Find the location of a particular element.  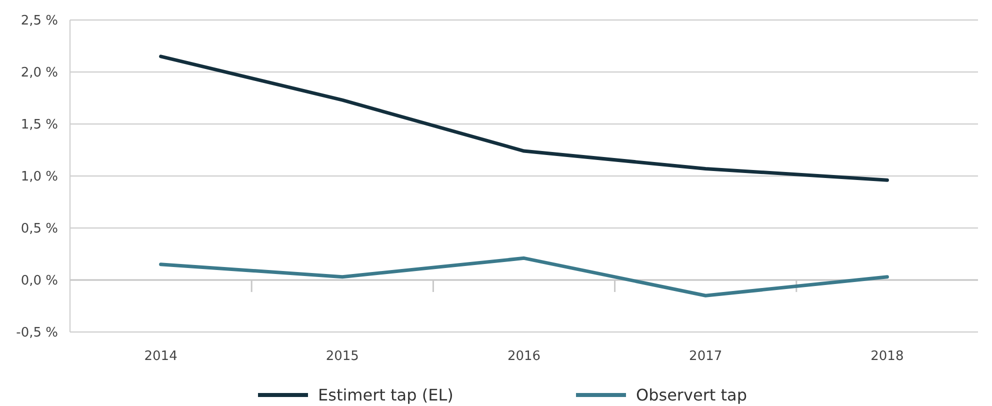

y-tick-label: 1,0 % is located at coordinates (39, 177).